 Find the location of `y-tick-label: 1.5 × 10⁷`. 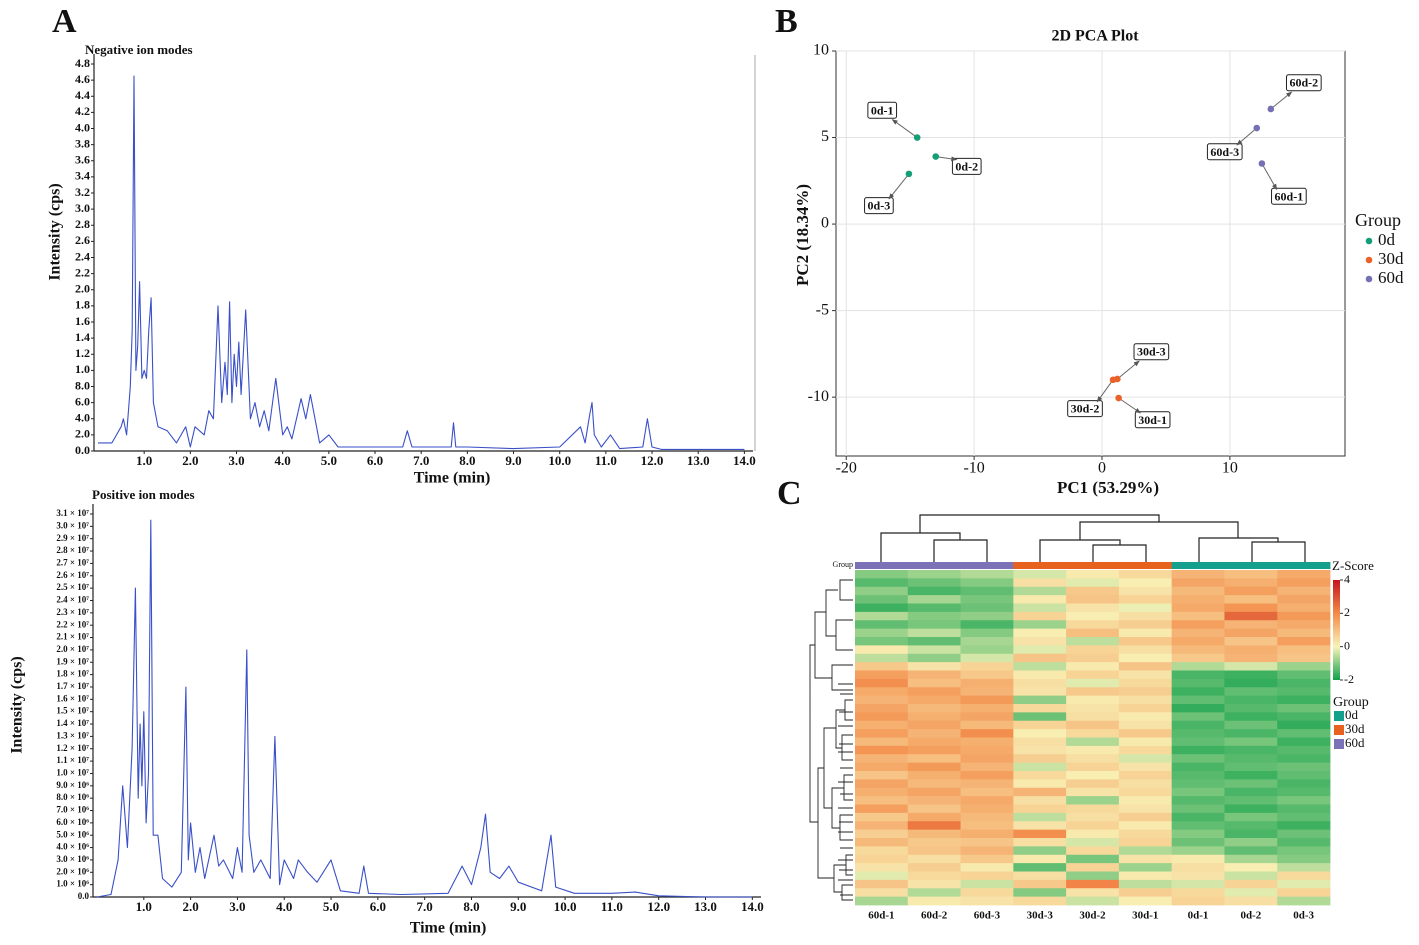

y-tick-label: 1.5 × 10⁷ is located at coordinates (72, 711).